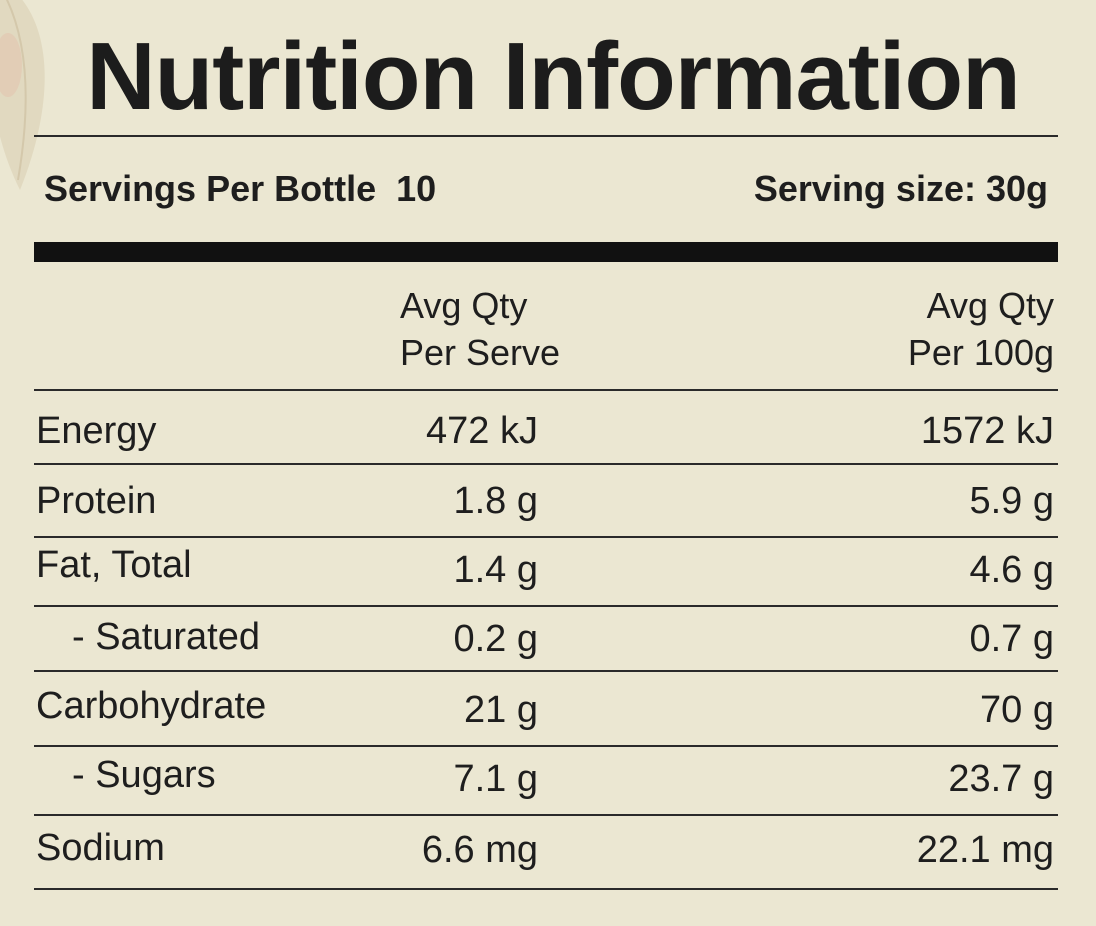 The width and height of the screenshot is (1096, 926). What do you see at coordinates (480, 329) in the screenshot?
I see `column-header-per-serve: Avg Qty Per Serve` at bounding box center [480, 329].